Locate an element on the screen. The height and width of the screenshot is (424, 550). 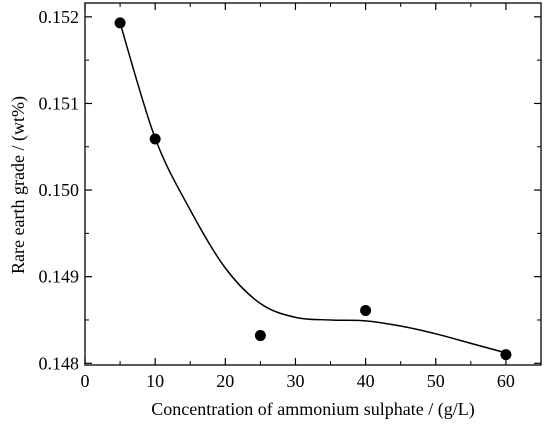
x-tick-label: 20 is located at coordinates (225, 381).